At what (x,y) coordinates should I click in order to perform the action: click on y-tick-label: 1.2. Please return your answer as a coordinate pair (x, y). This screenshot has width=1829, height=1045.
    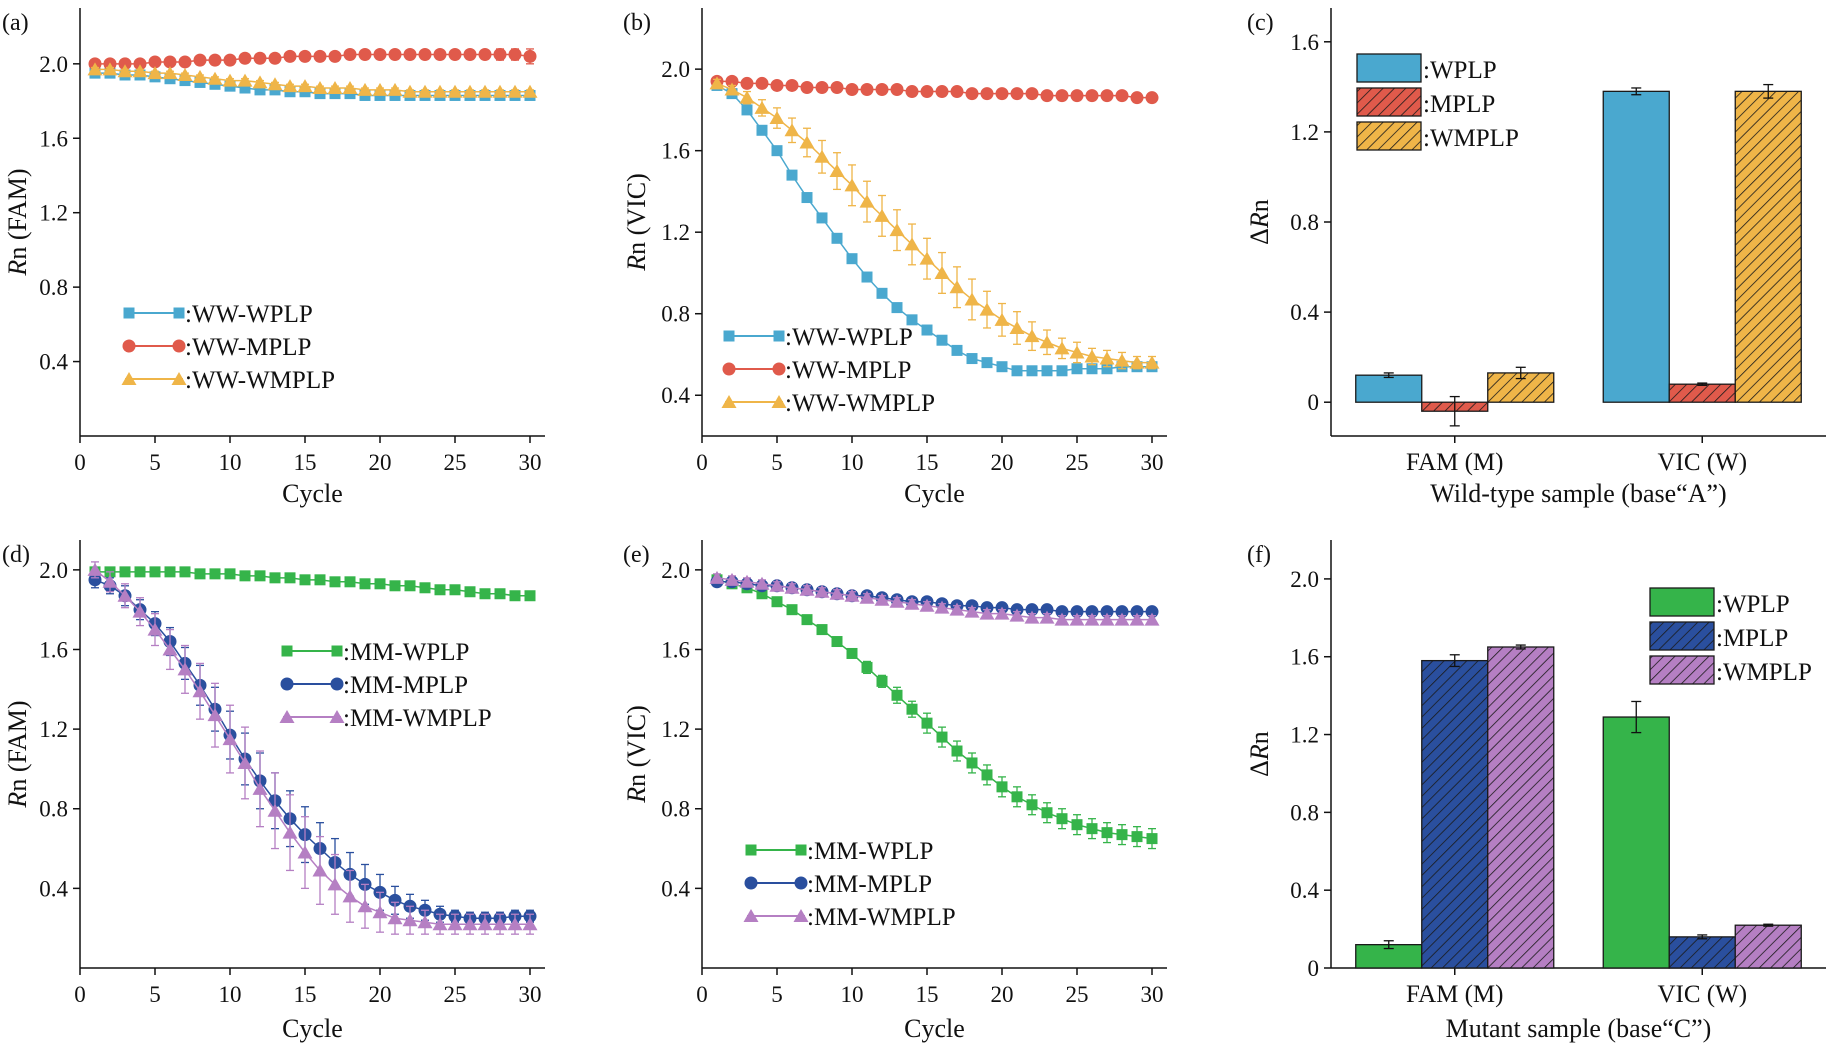
    Looking at the image, I should click on (53, 729).